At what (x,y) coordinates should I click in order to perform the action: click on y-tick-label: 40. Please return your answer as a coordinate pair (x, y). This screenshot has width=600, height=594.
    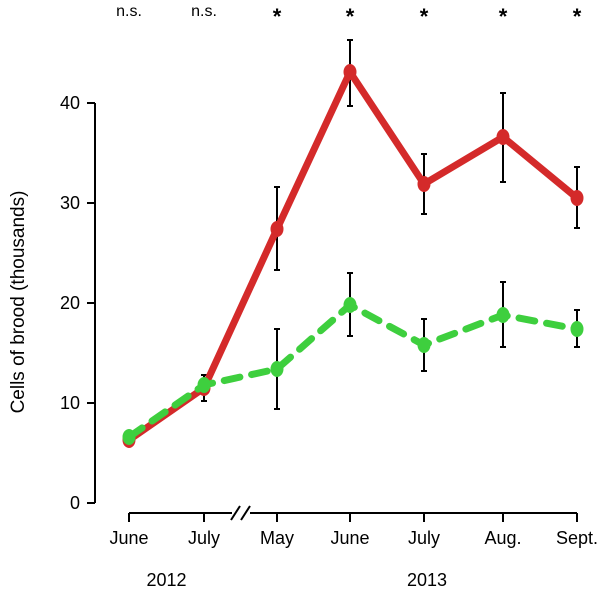
    Looking at the image, I should click on (70, 103).